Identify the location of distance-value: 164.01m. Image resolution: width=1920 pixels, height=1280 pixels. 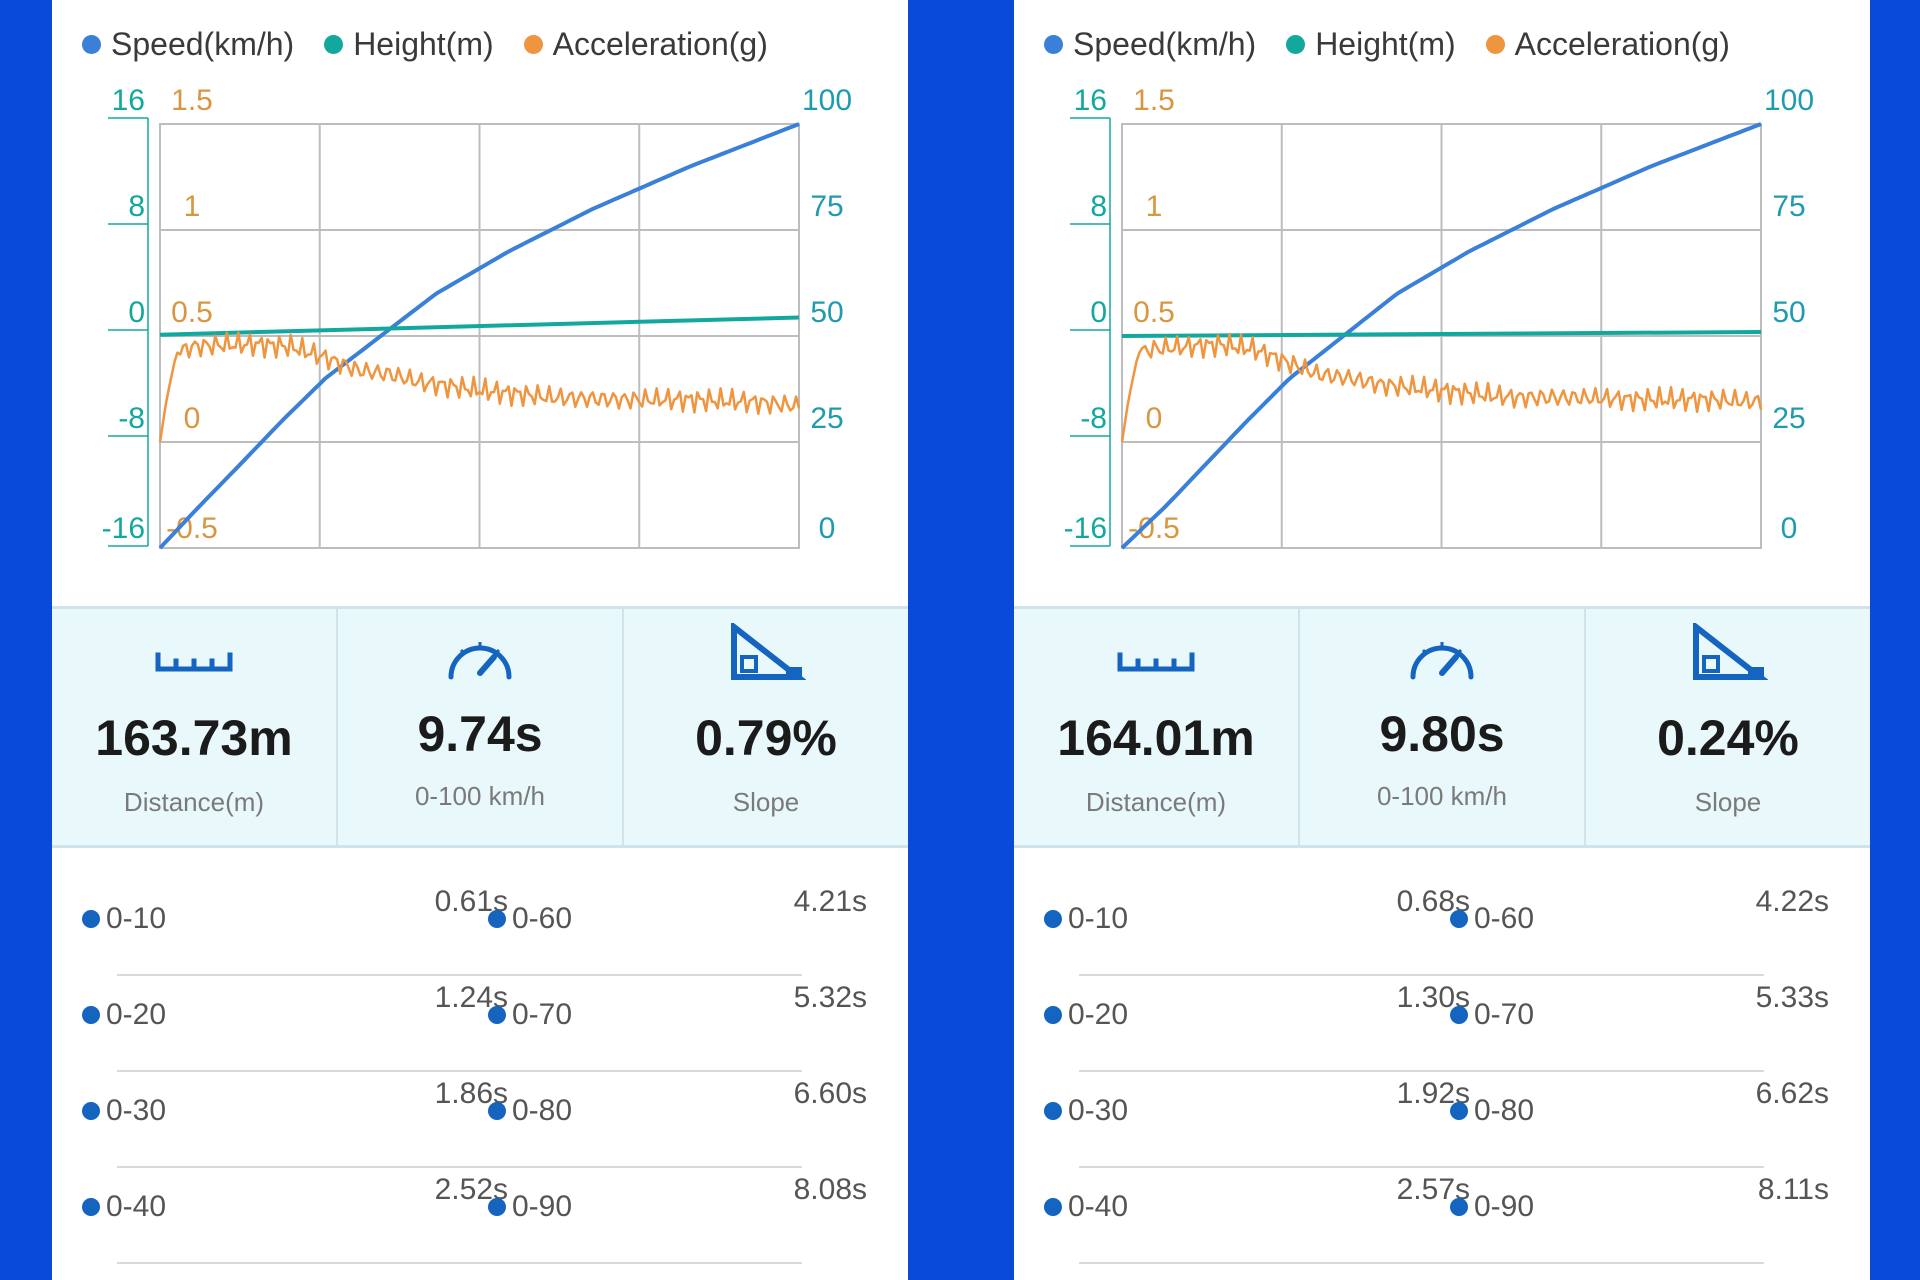
(1156, 738).